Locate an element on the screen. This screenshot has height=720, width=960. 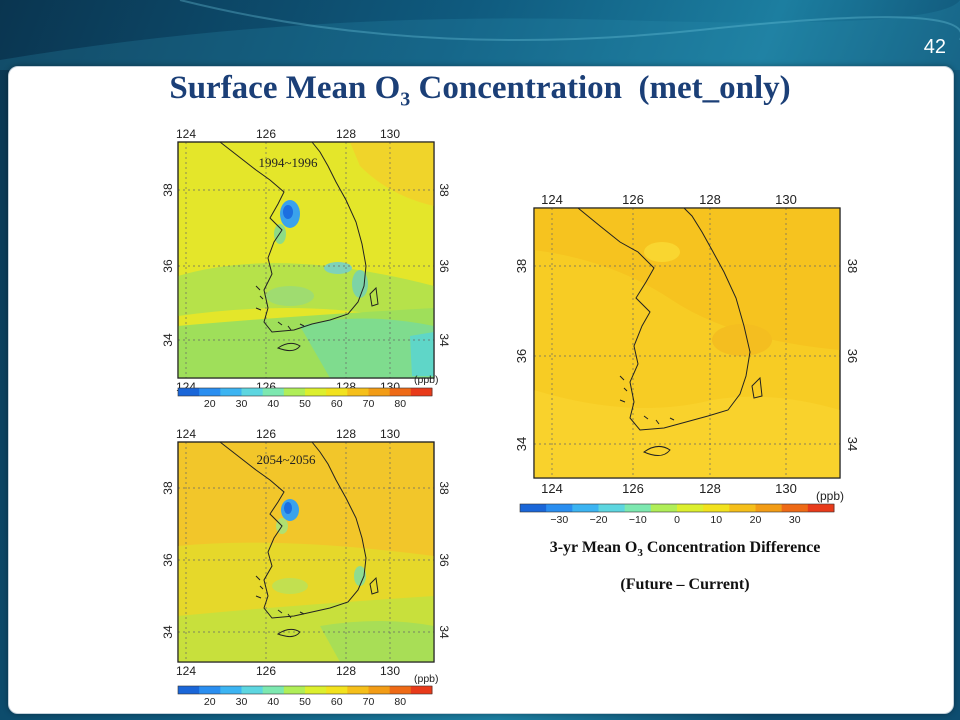
colorbar-difference: −30 −20 −10 0 10 20 30 is located at coordinates (677, 514).